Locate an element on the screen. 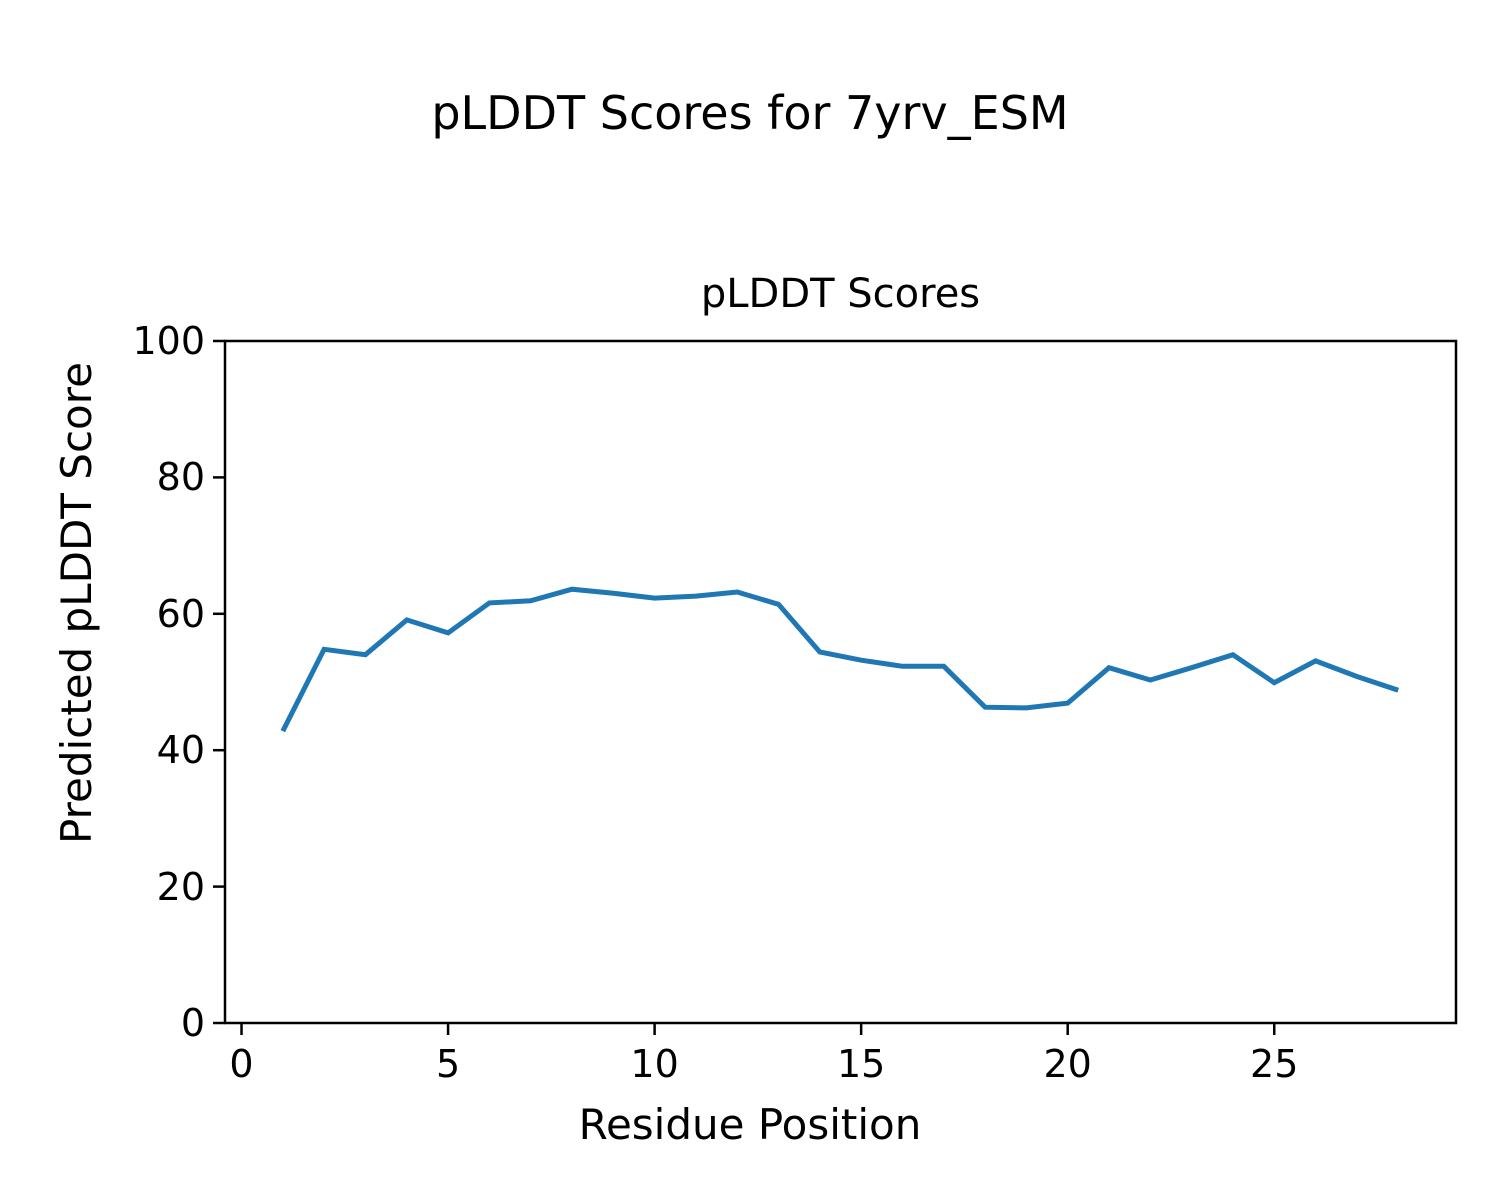 The height and width of the screenshot is (1200, 1500). x-tick-label: 15 is located at coordinates (861, 1064).